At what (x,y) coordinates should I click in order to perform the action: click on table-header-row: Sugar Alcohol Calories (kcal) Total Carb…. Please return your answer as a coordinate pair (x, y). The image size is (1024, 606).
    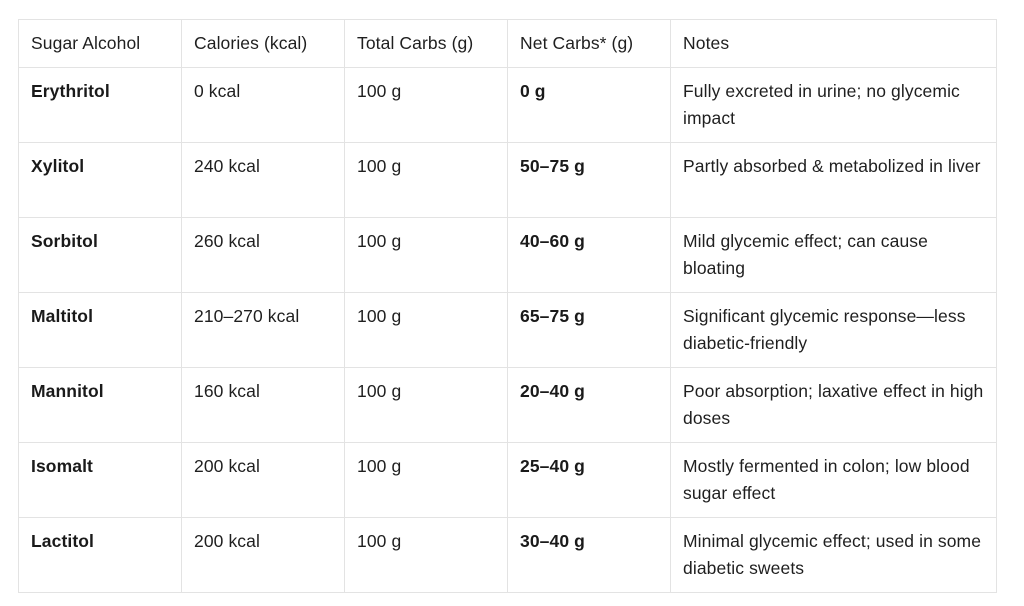
    Looking at the image, I should click on (507, 43).